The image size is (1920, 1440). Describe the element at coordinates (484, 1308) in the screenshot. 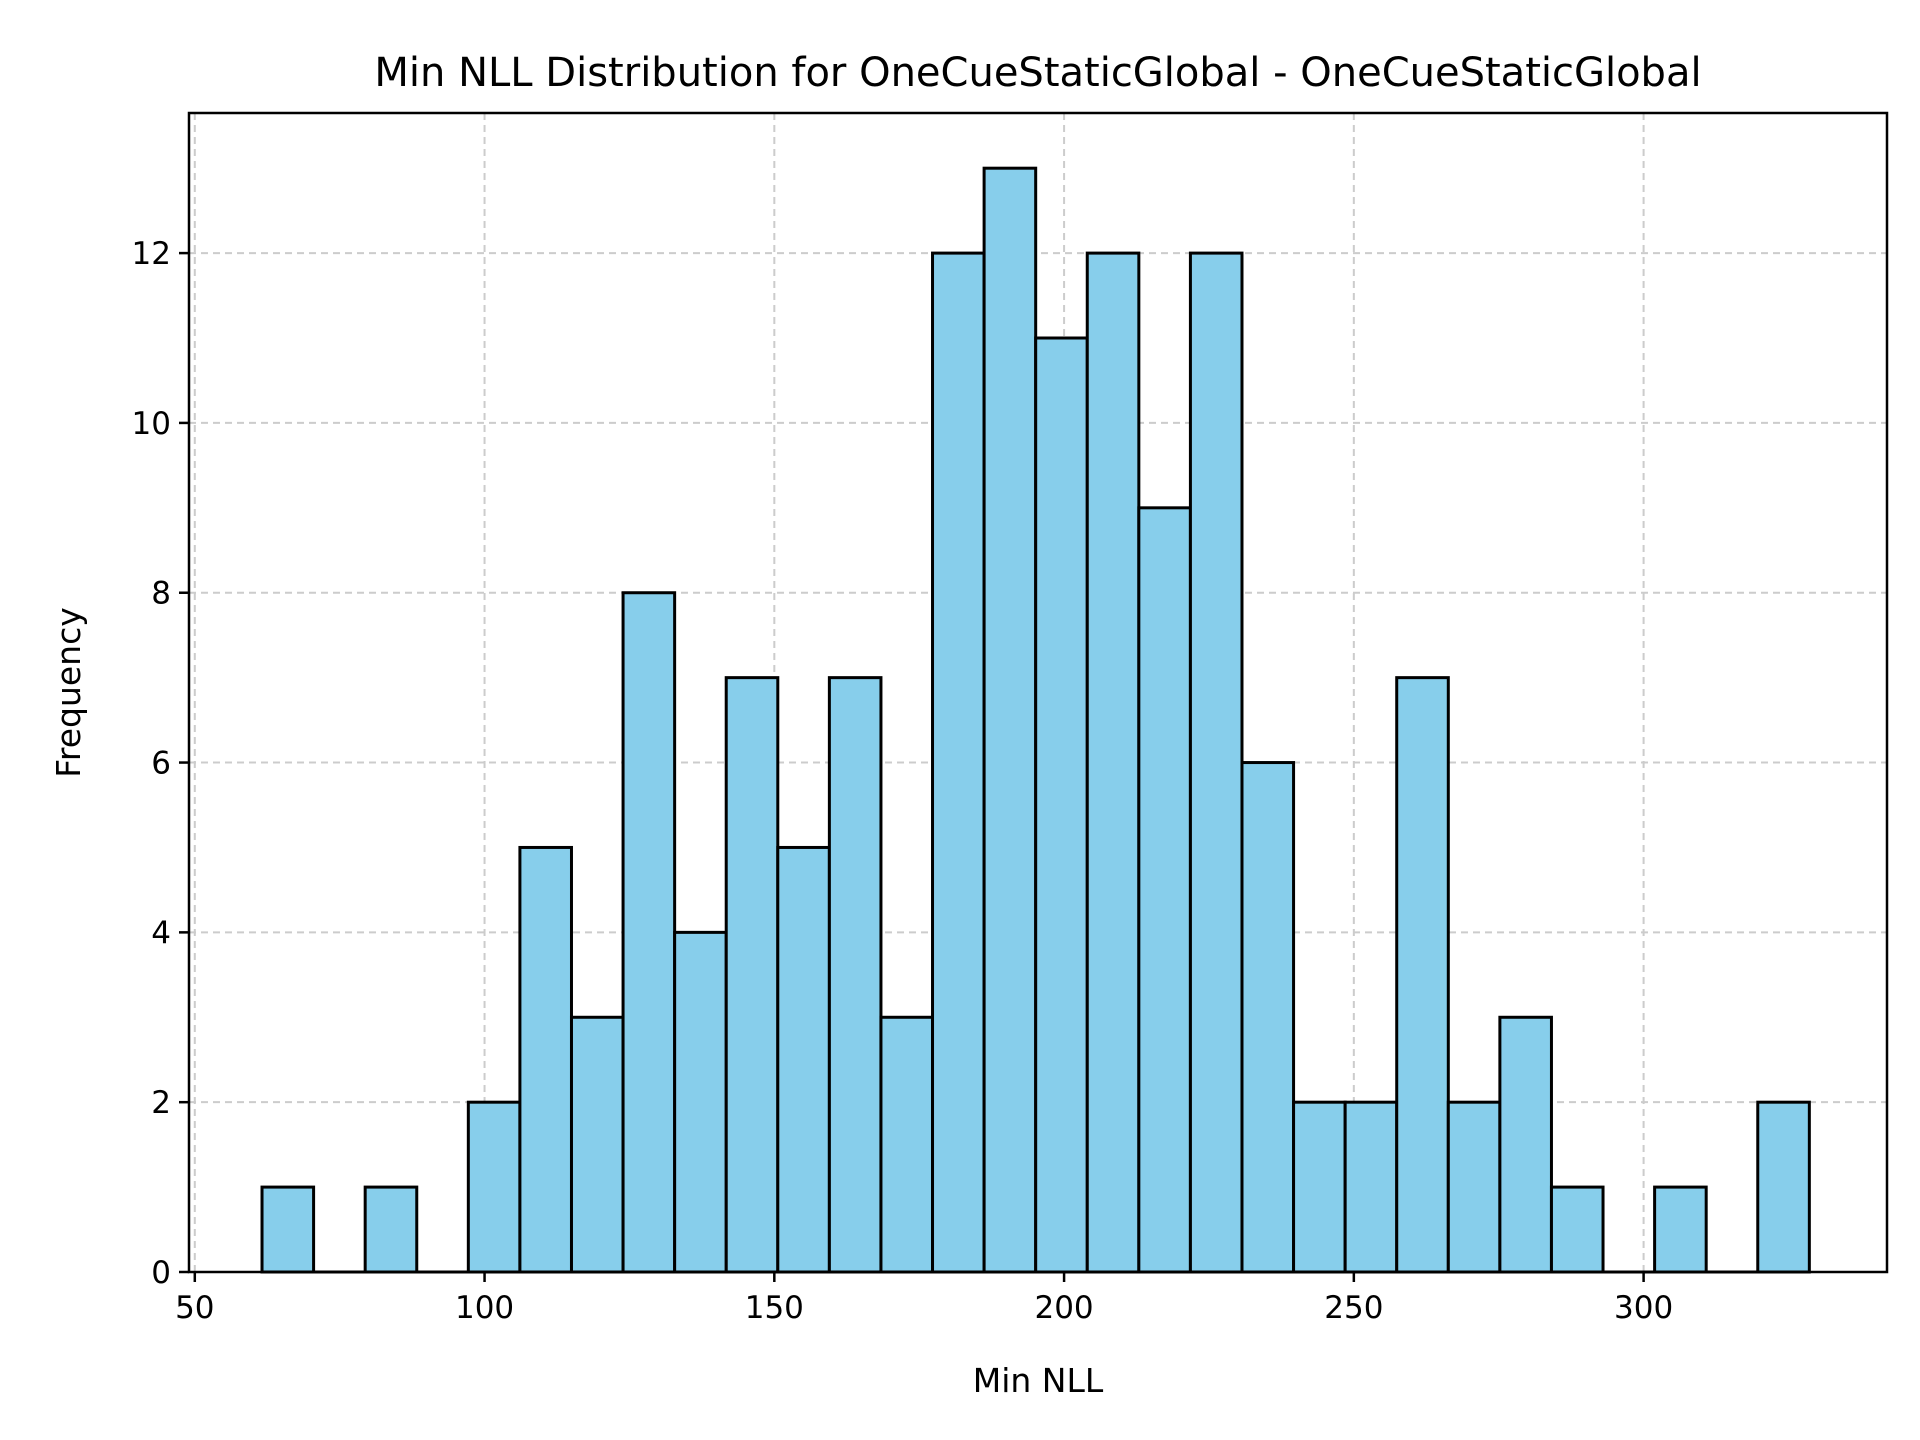

I see `x-tick-label: 100` at that location.